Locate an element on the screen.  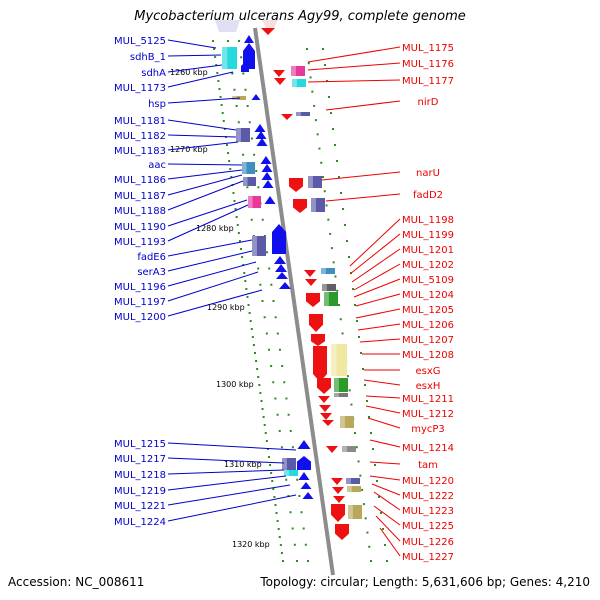
gene-label-right: MUL_1220 is located at coordinates (428, 481).